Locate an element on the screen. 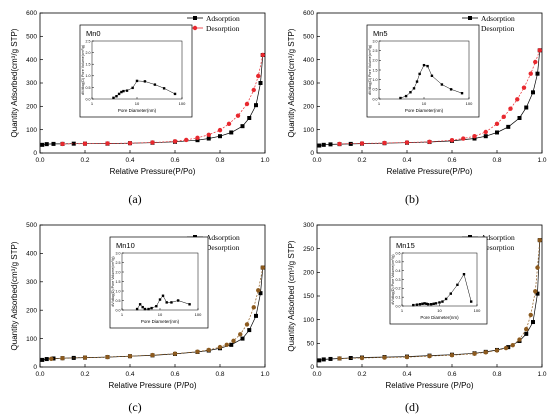 The width and height of the screenshot is (550, 418). legend-marker is located at coordinates (470, 18).